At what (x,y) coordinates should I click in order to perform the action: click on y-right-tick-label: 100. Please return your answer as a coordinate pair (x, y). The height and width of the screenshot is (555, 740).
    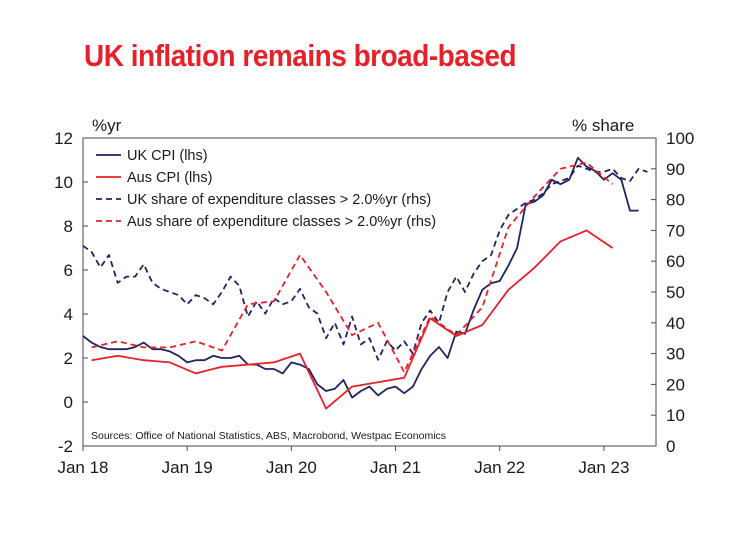
    Looking at the image, I should click on (680, 138).